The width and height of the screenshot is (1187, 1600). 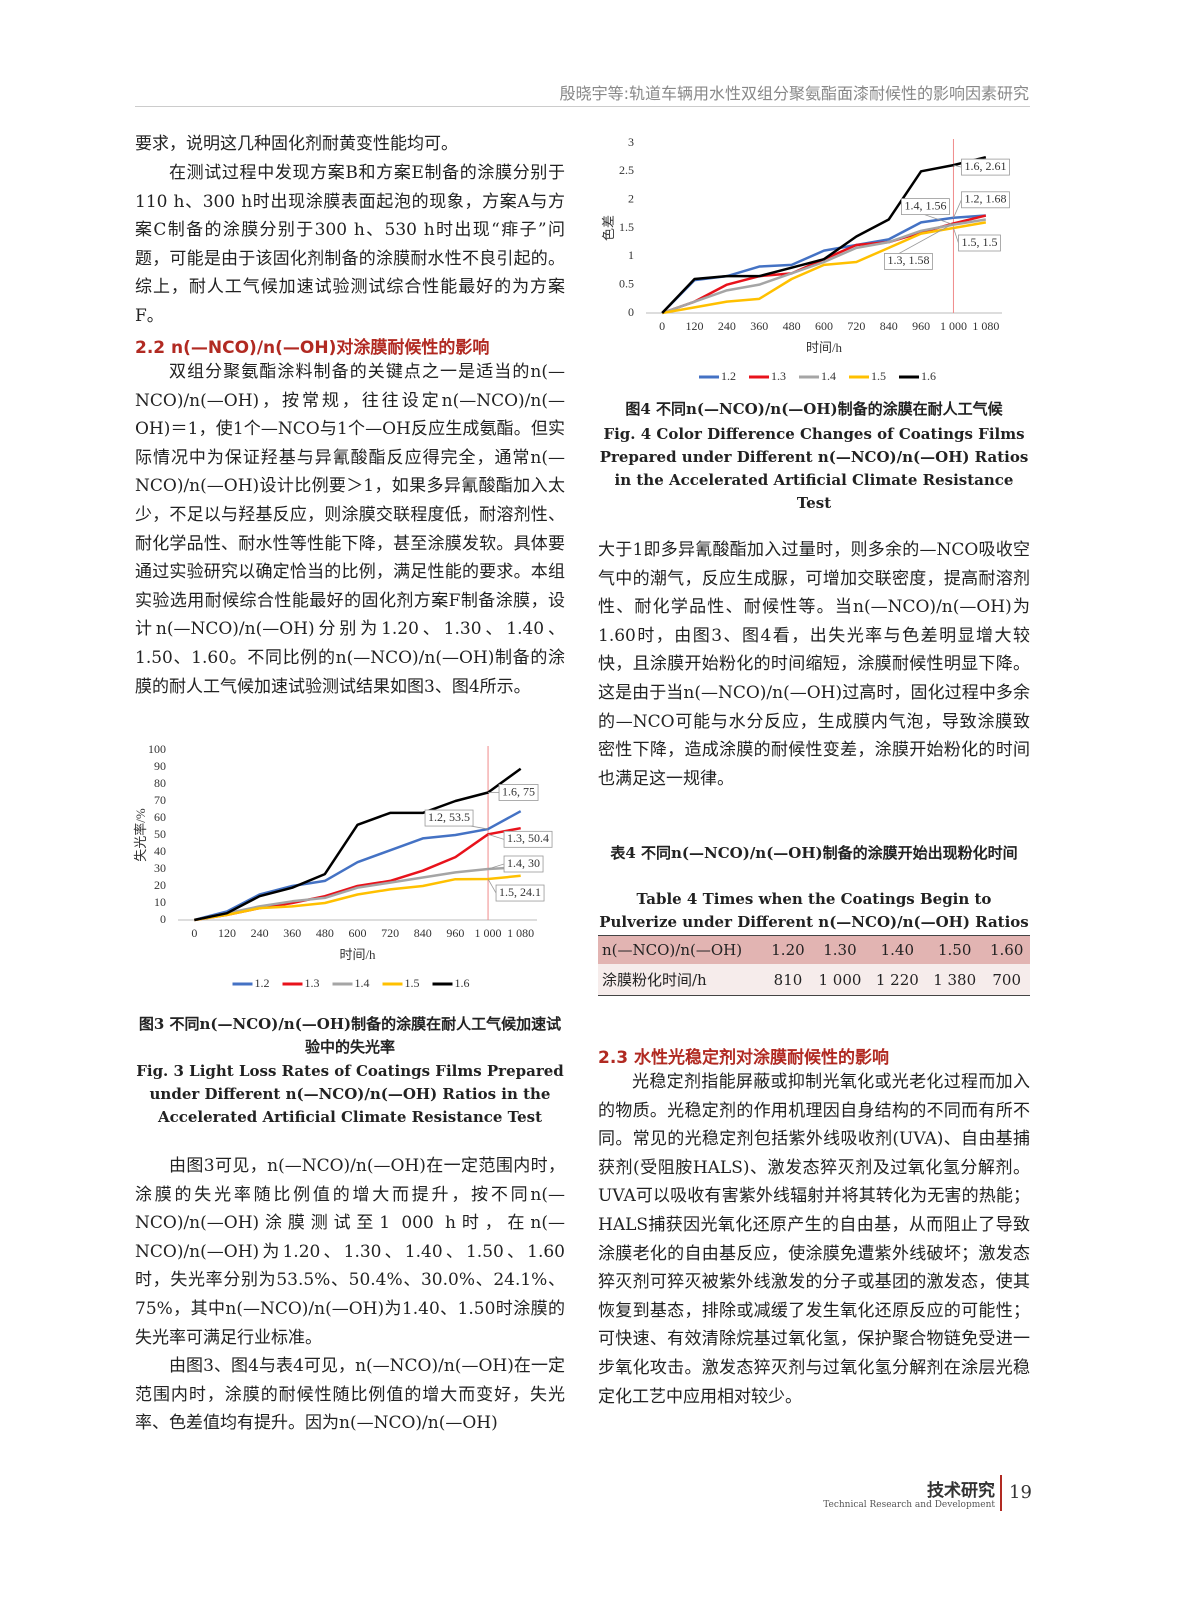 What do you see at coordinates (157, 749) in the screenshot?
I see `y-tick-label: 100` at bounding box center [157, 749].